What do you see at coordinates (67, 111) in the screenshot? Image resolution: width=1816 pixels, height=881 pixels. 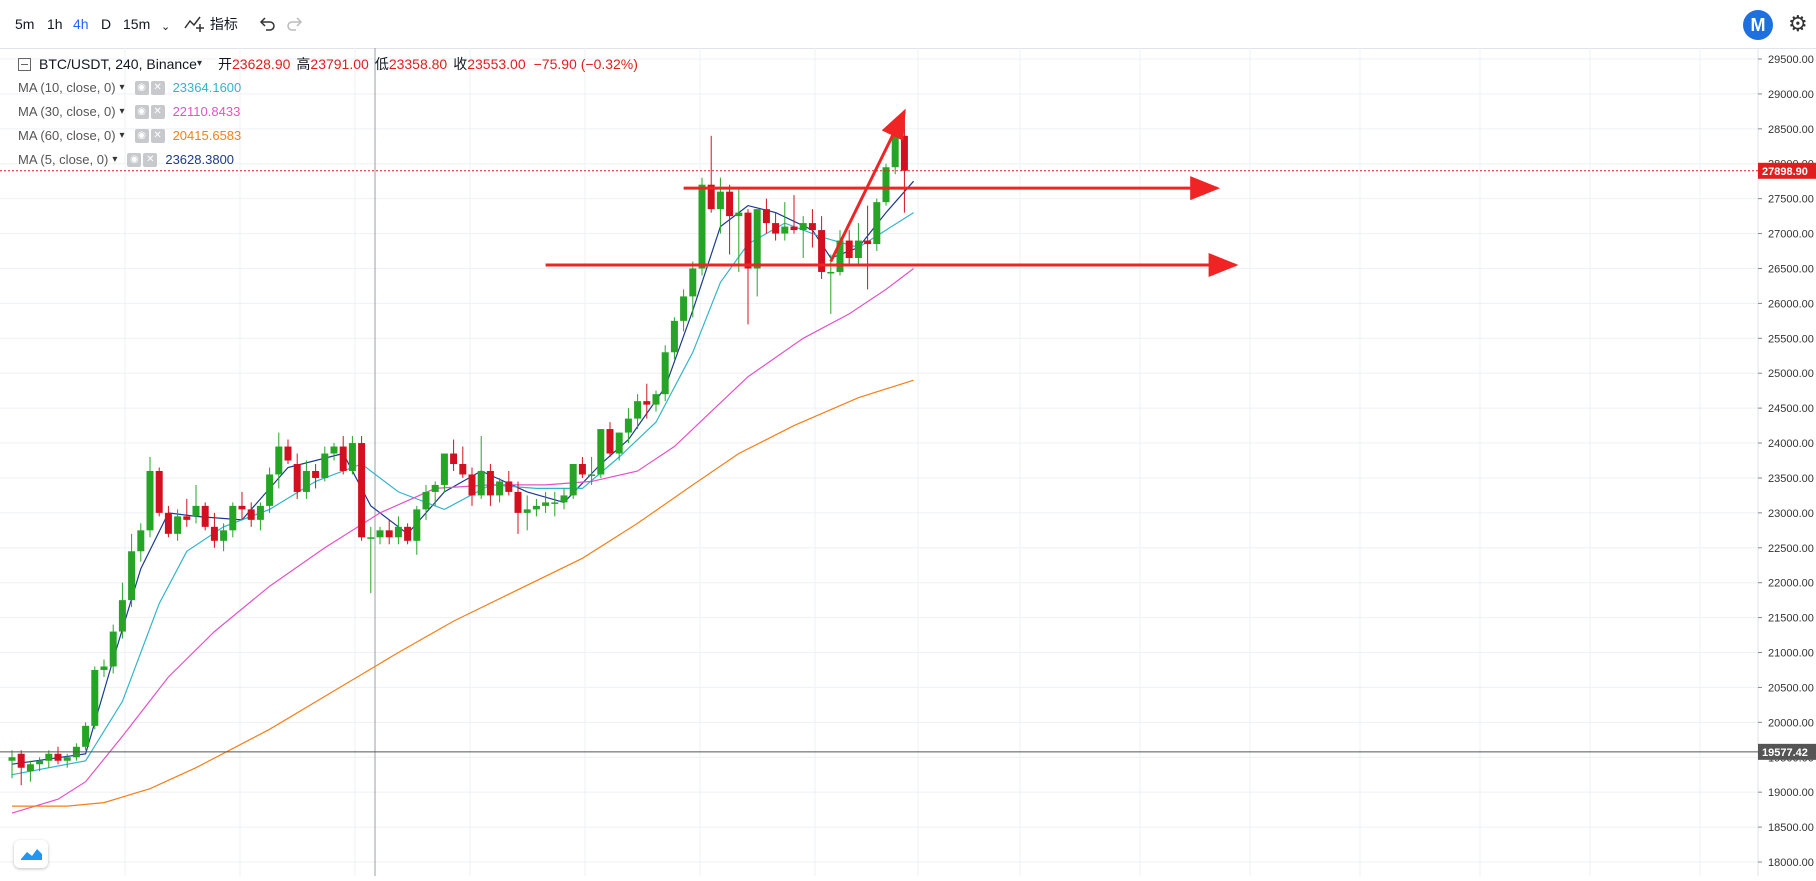 I see `ma30-label: MA (30, close, 0)` at bounding box center [67, 111].